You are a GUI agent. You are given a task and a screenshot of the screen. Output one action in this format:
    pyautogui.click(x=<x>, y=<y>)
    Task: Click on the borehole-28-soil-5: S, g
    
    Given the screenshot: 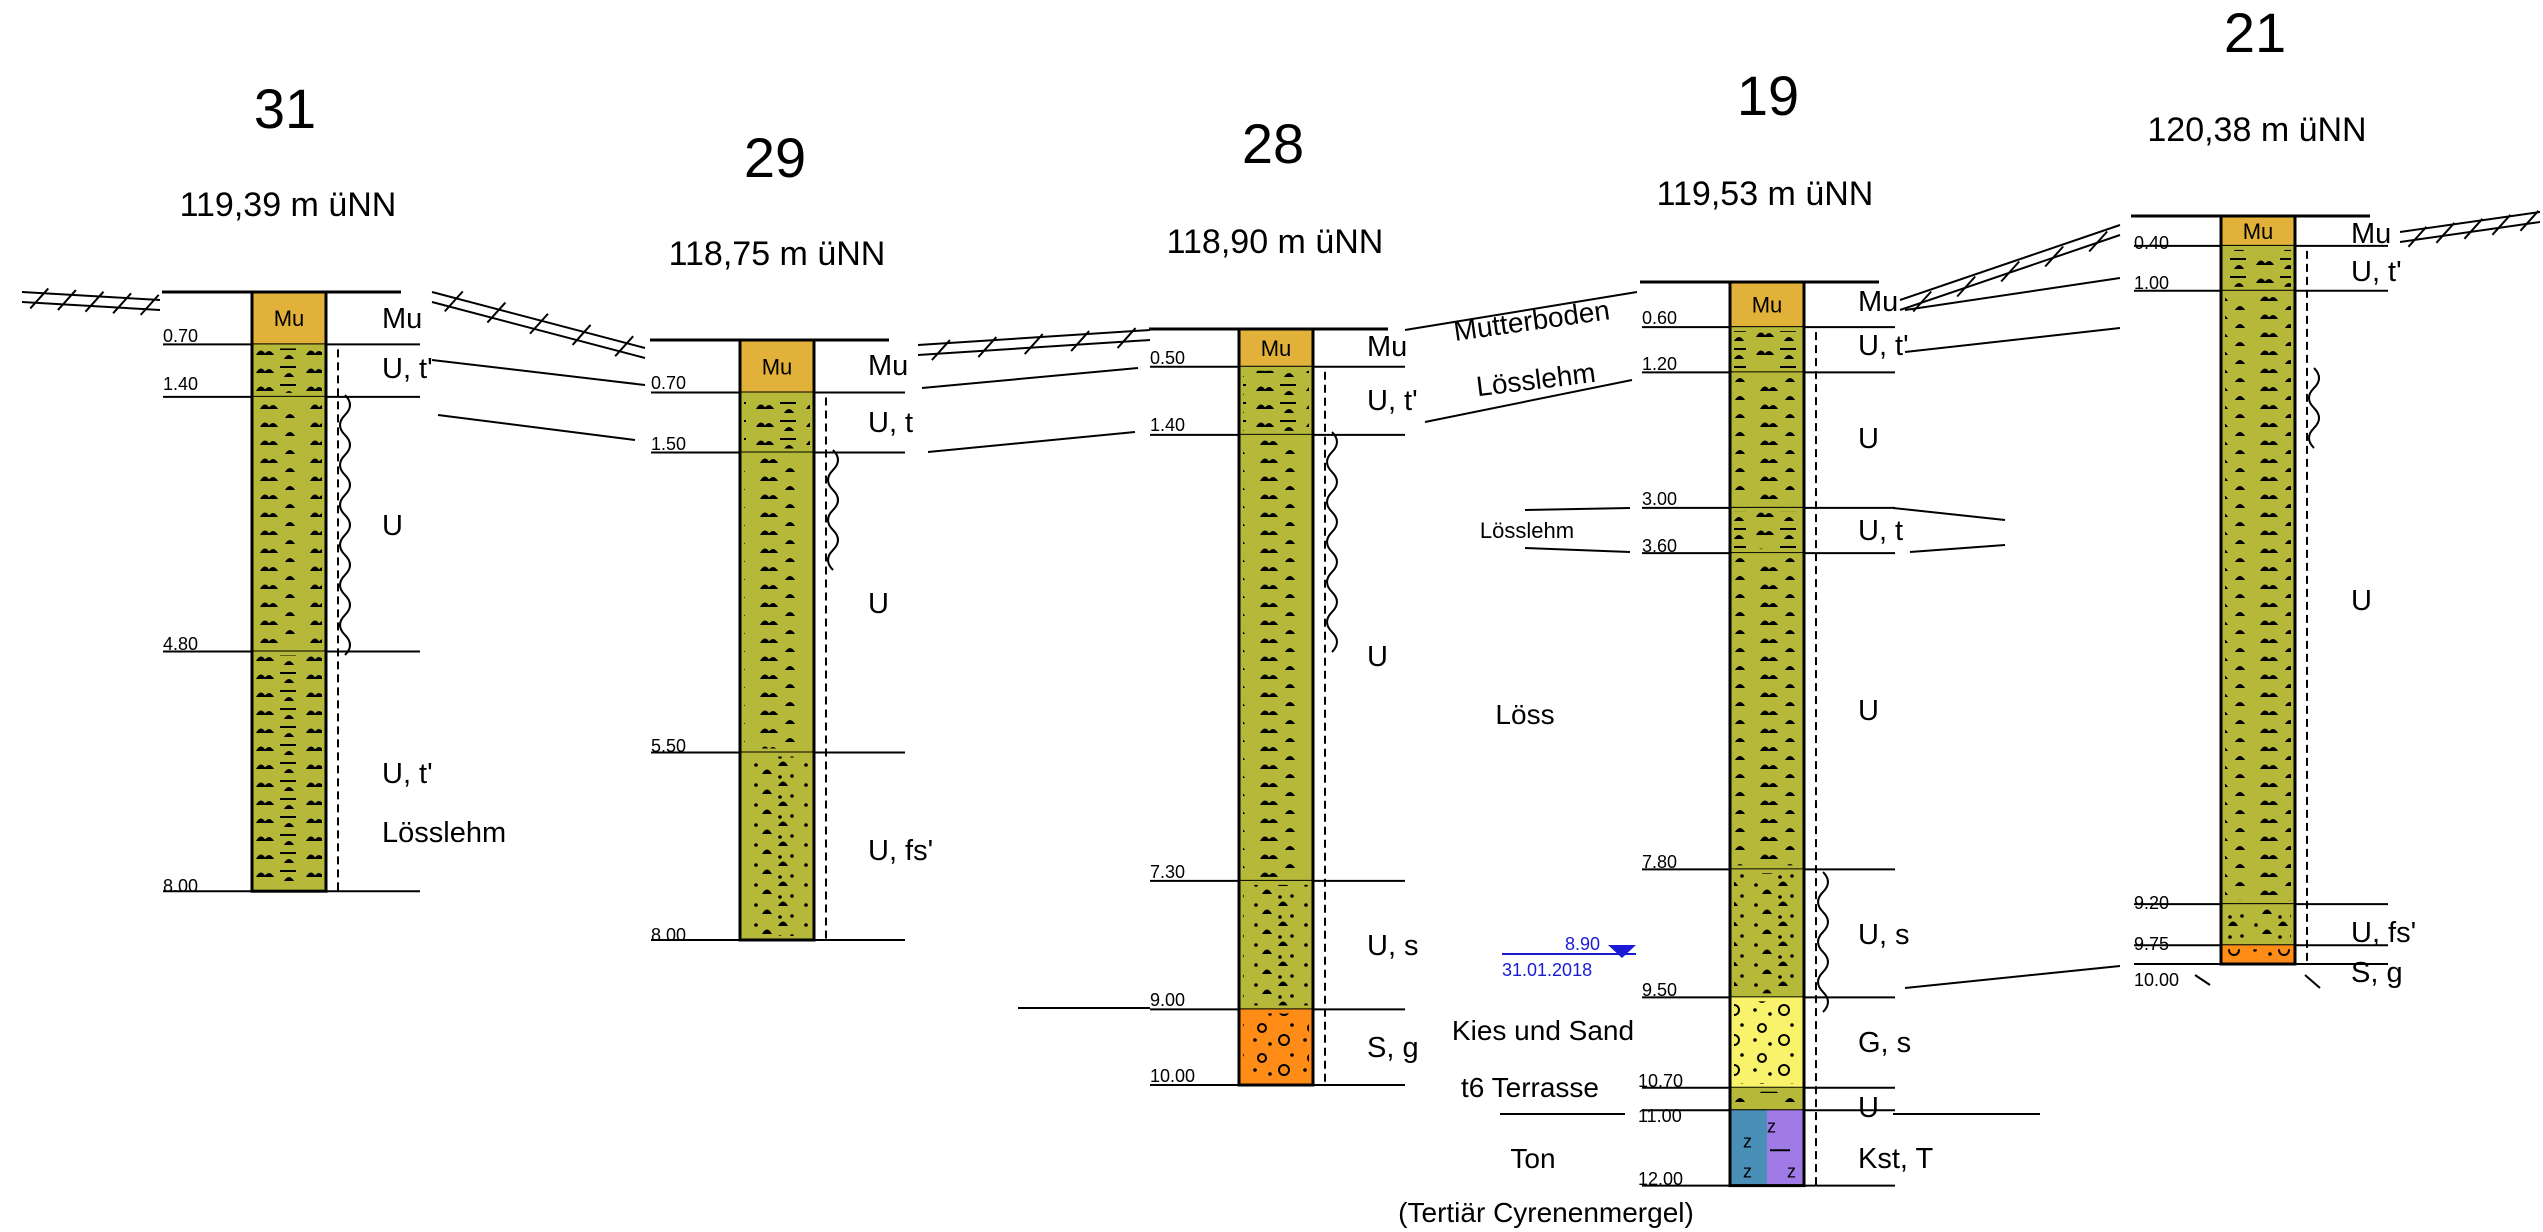 What is the action you would take?
    pyautogui.click(x=1393, y=1048)
    